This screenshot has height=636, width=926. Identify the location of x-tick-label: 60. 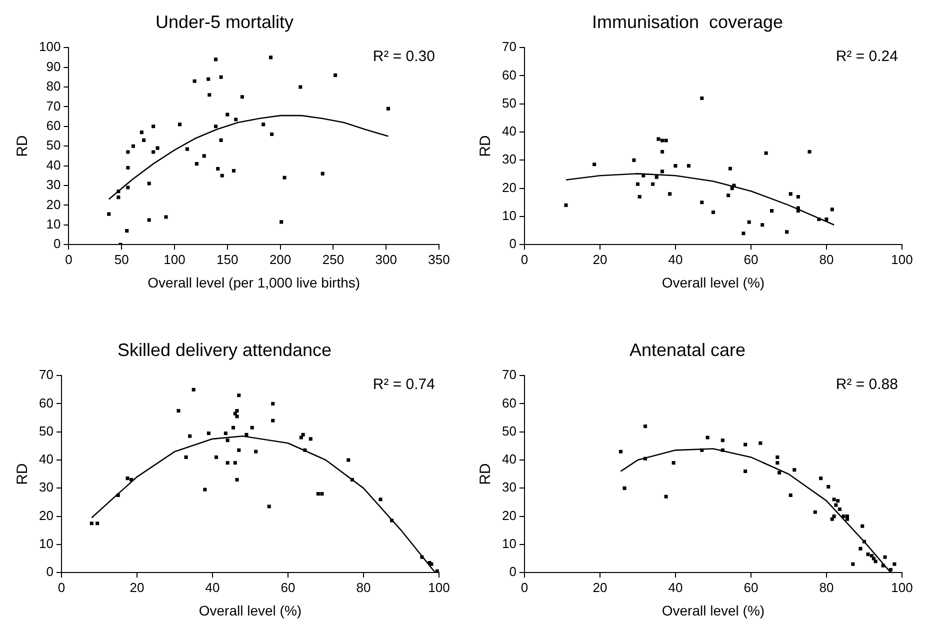
(288, 587).